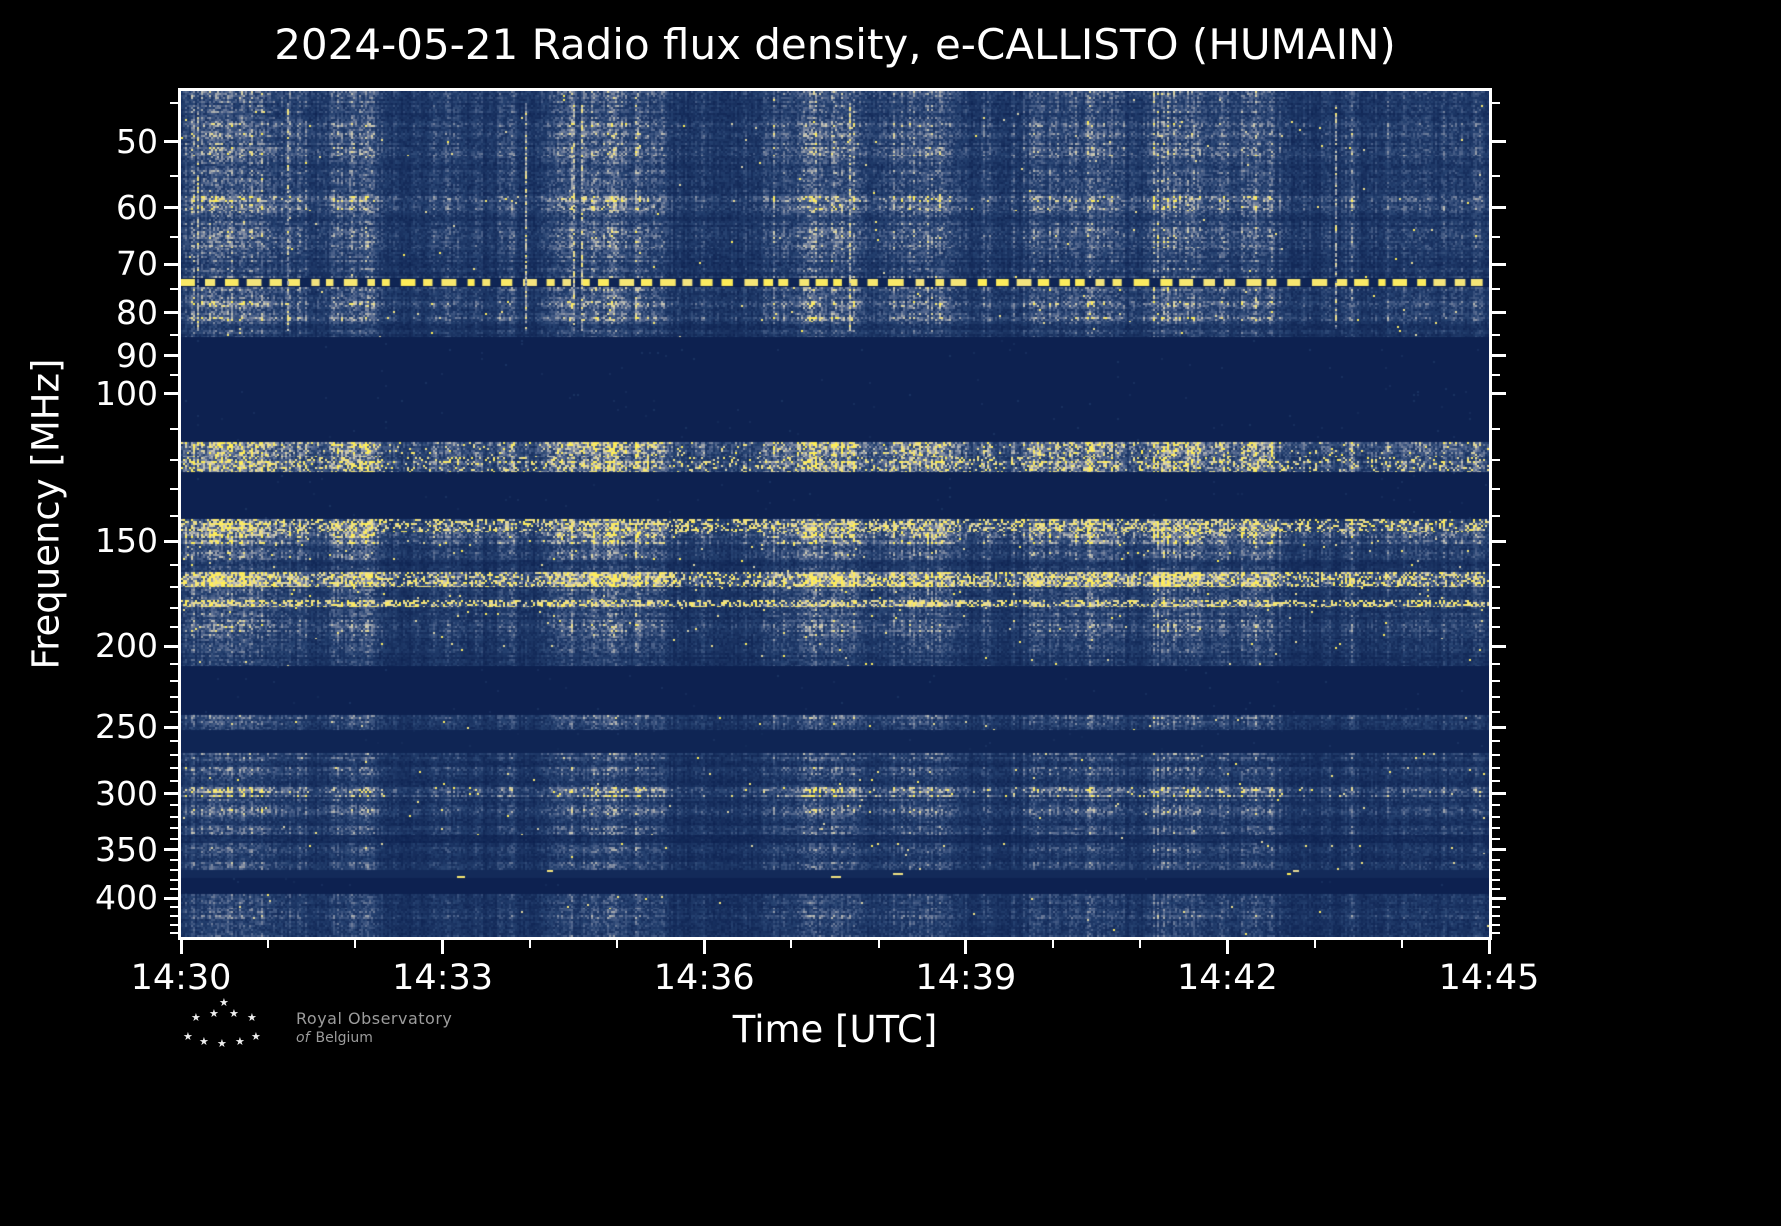 The width and height of the screenshot is (1781, 1226). I want to click on y-tick-label: 300, so click(126, 793).